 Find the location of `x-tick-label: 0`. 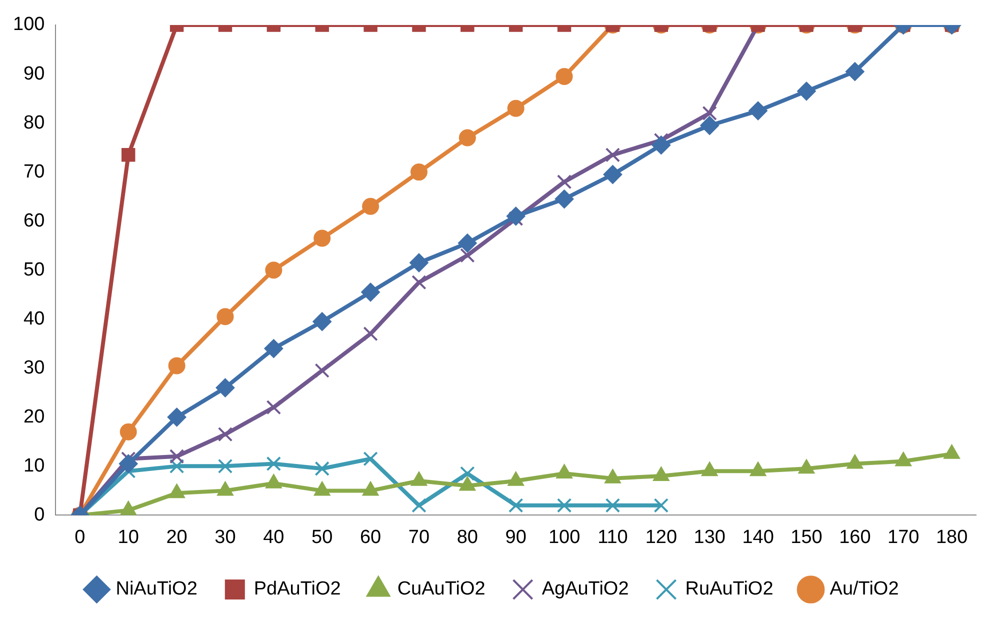

x-tick-label: 0 is located at coordinates (80, 537).